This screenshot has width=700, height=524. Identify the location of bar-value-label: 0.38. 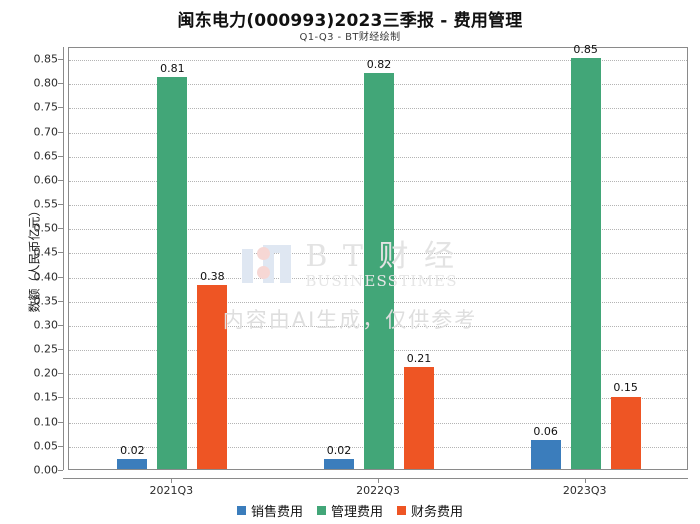
(212, 277).